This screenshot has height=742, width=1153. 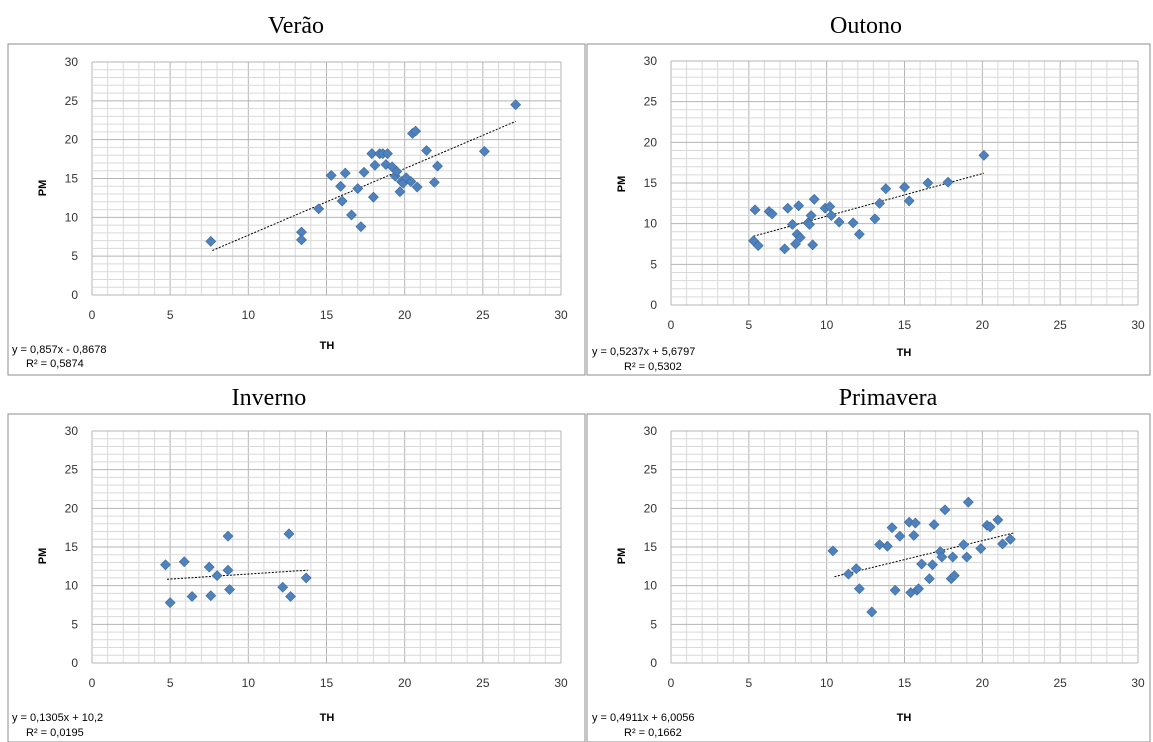 I want to click on x-tick-label: 10, so click(x=249, y=683).